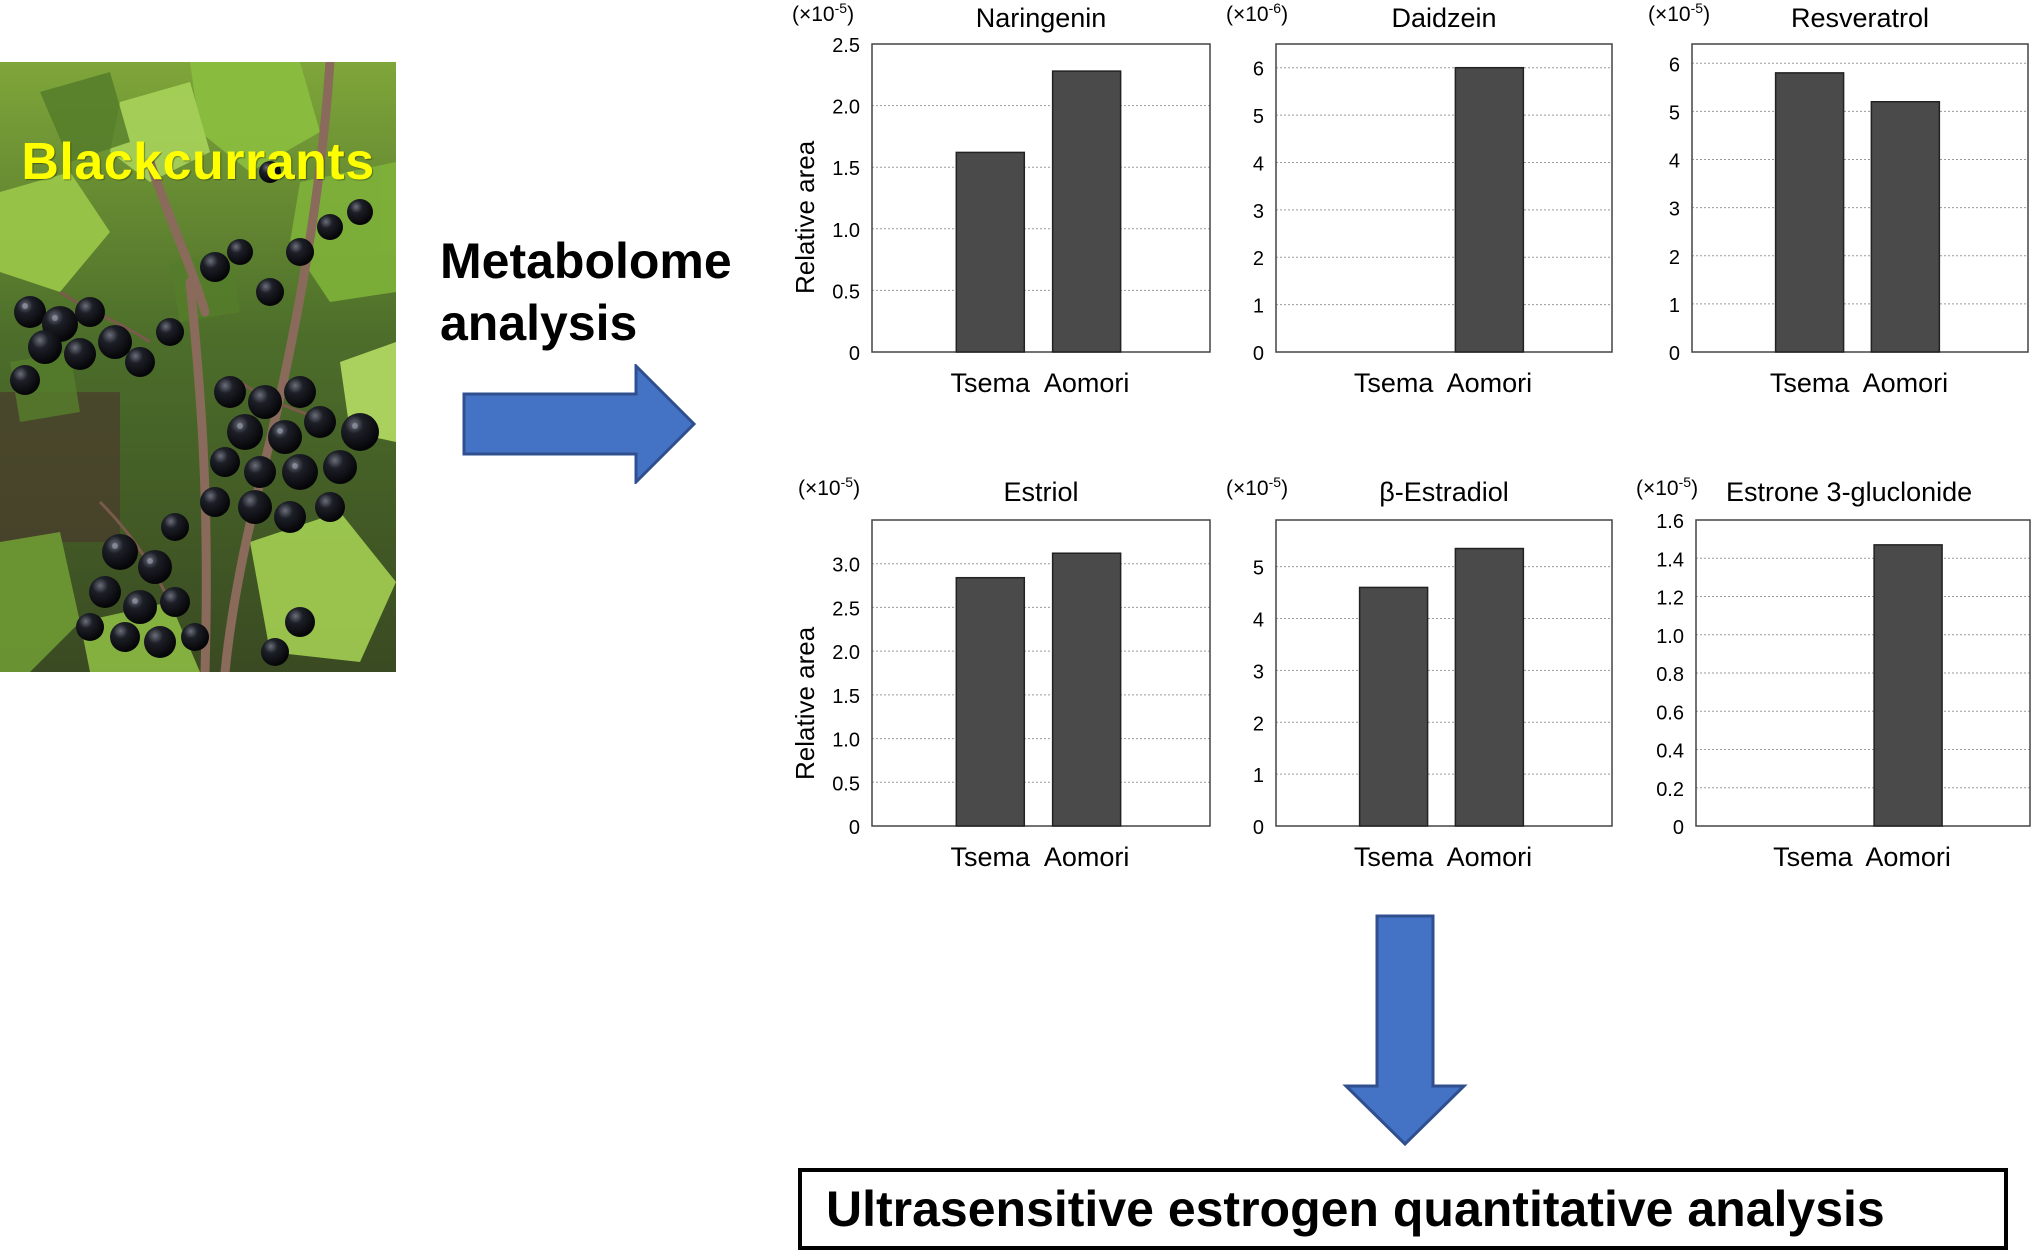 This screenshot has width=2032, height=1255. Describe the element at coordinates (1444, 492) in the screenshot. I see `chart-title: β-Estradiol` at that location.